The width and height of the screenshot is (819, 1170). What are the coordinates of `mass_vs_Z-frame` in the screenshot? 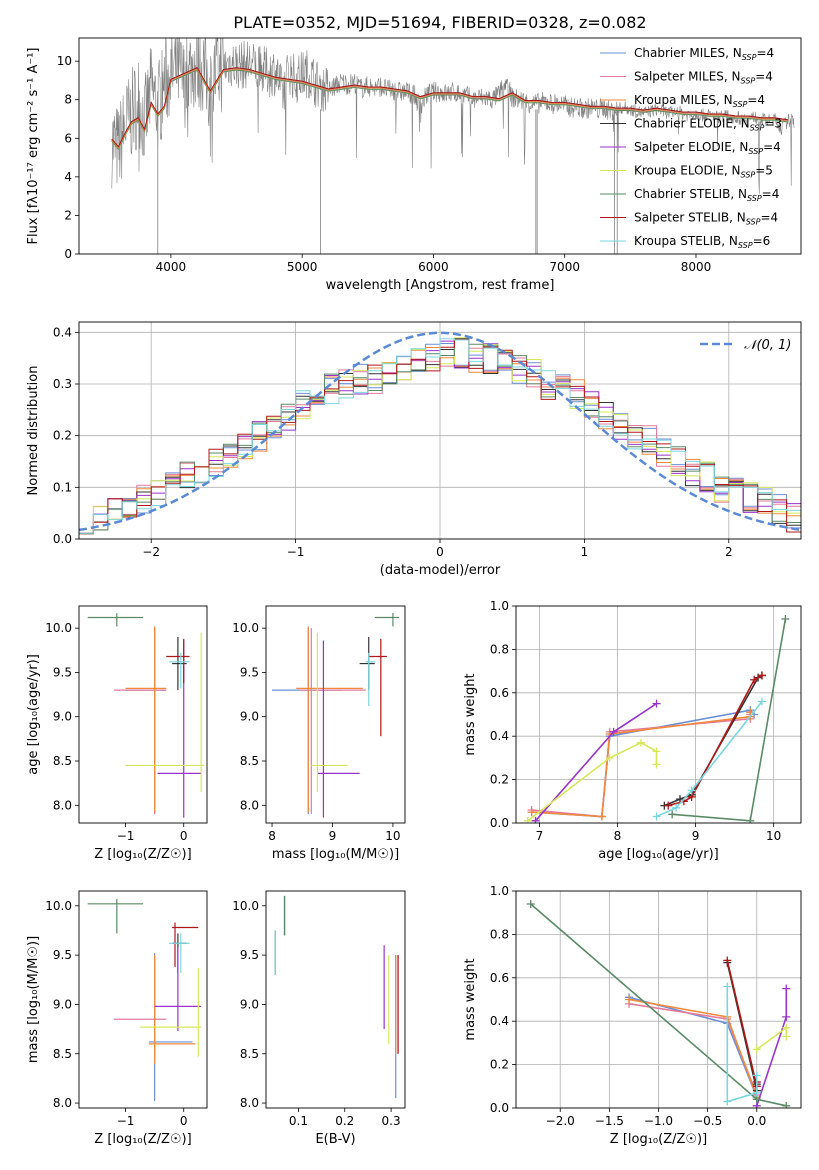 It's located at (143, 999).